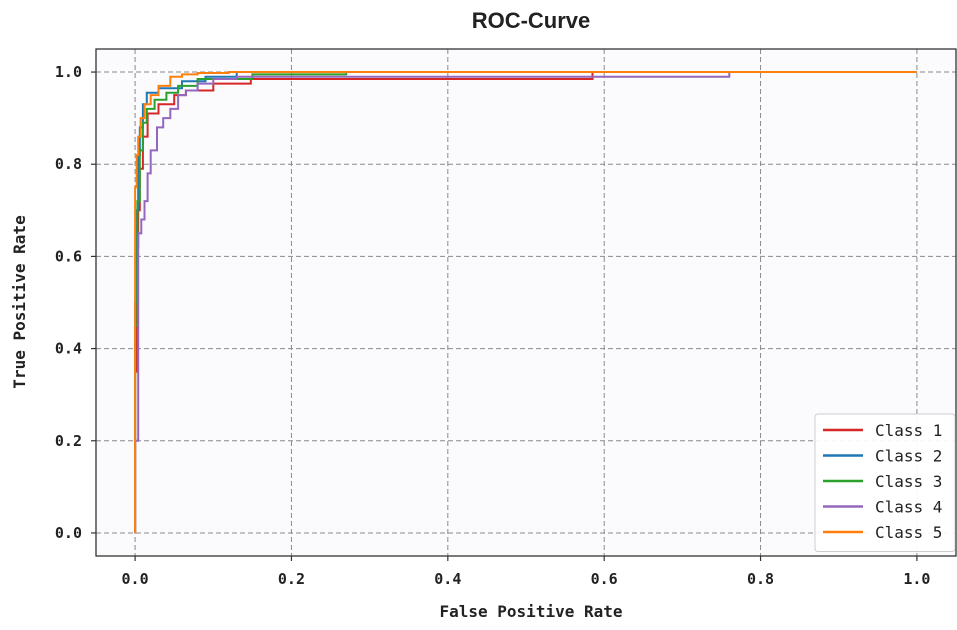  I want to click on y-tick-label: 0.8, so click(68, 164).